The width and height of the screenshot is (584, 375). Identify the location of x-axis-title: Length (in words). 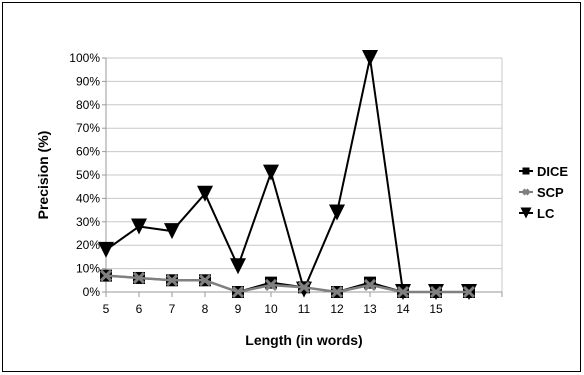
(303, 340).